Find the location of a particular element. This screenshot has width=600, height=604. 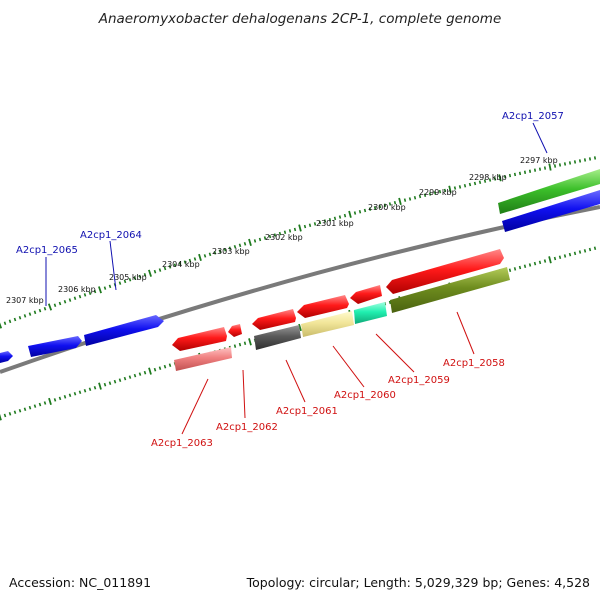

kbp-label: 2302 kbp is located at coordinates (284, 237).